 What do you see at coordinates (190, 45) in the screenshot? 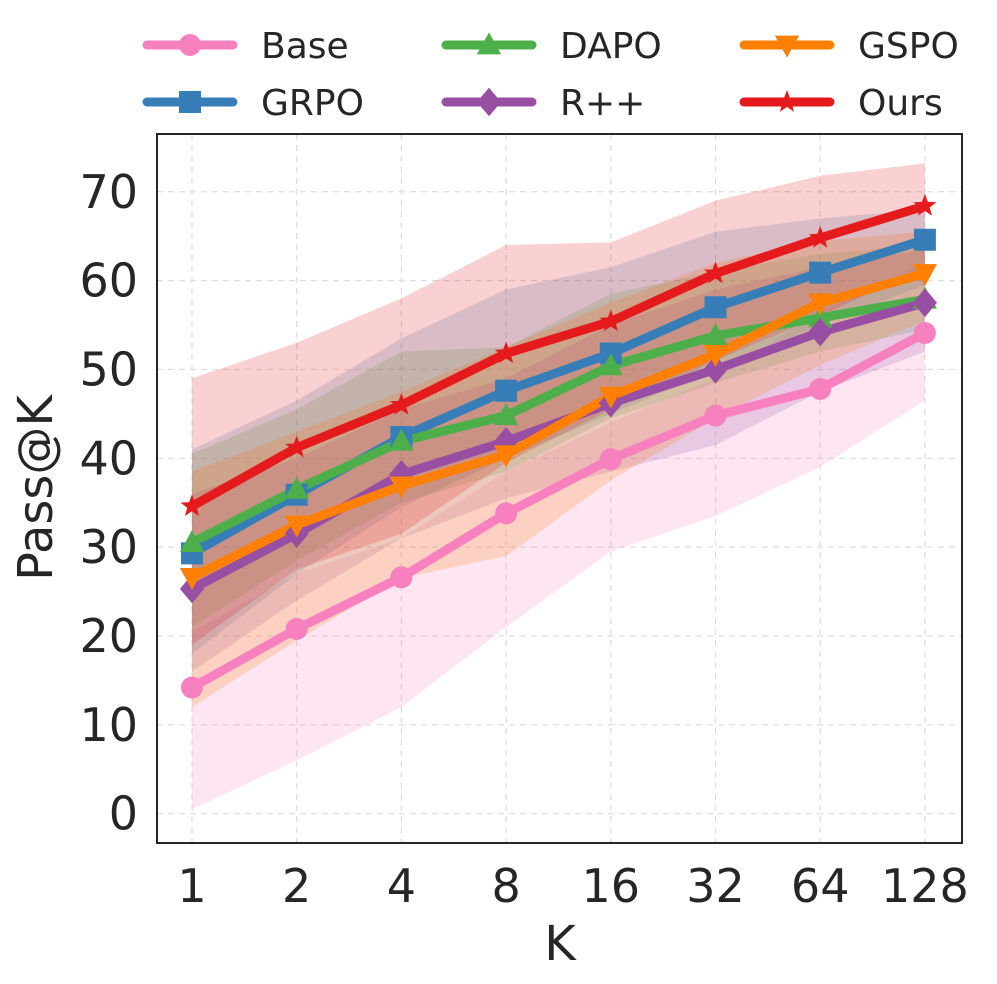
I see `legend-marker-base` at bounding box center [190, 45].